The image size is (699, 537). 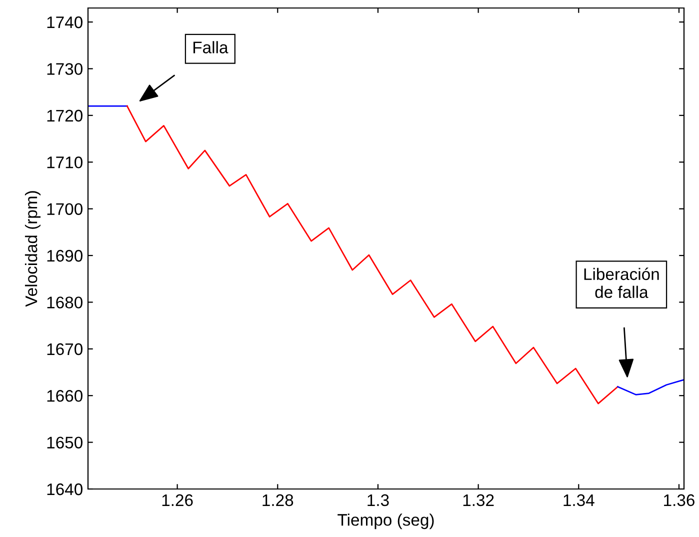 I want to click on y-tick-label: 1690, so click(x=64, y=256).